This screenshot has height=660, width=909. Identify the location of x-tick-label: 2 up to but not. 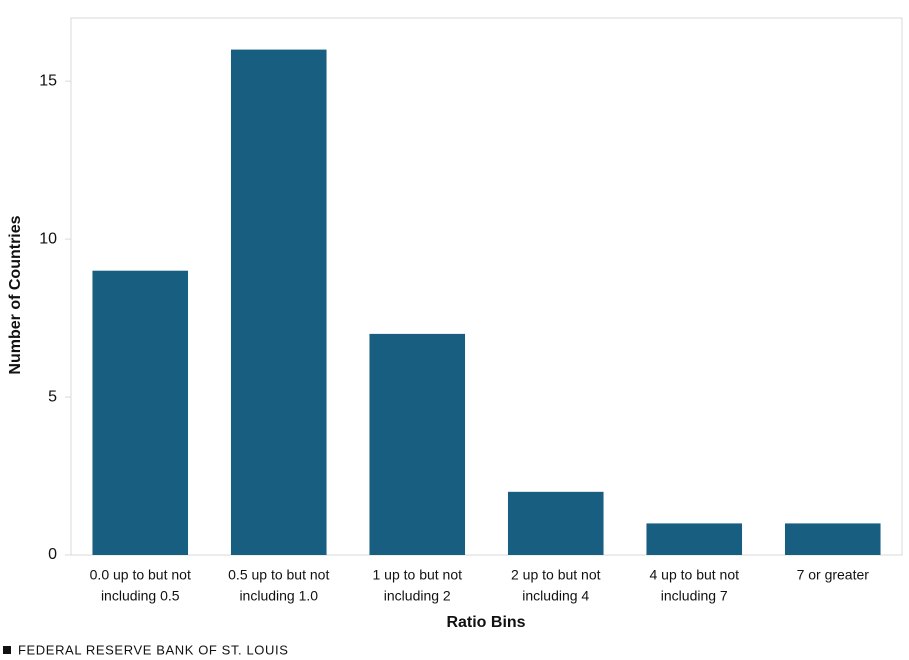
(556, 575).